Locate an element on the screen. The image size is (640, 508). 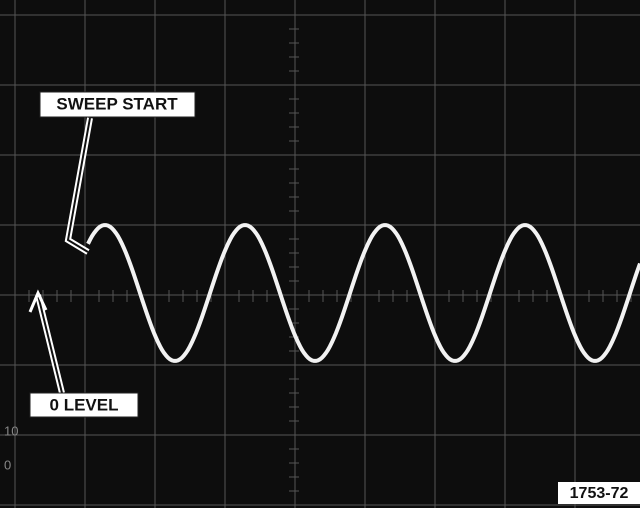
zero-level-label: 0 LEVEL is located at coordinates (84, 404).